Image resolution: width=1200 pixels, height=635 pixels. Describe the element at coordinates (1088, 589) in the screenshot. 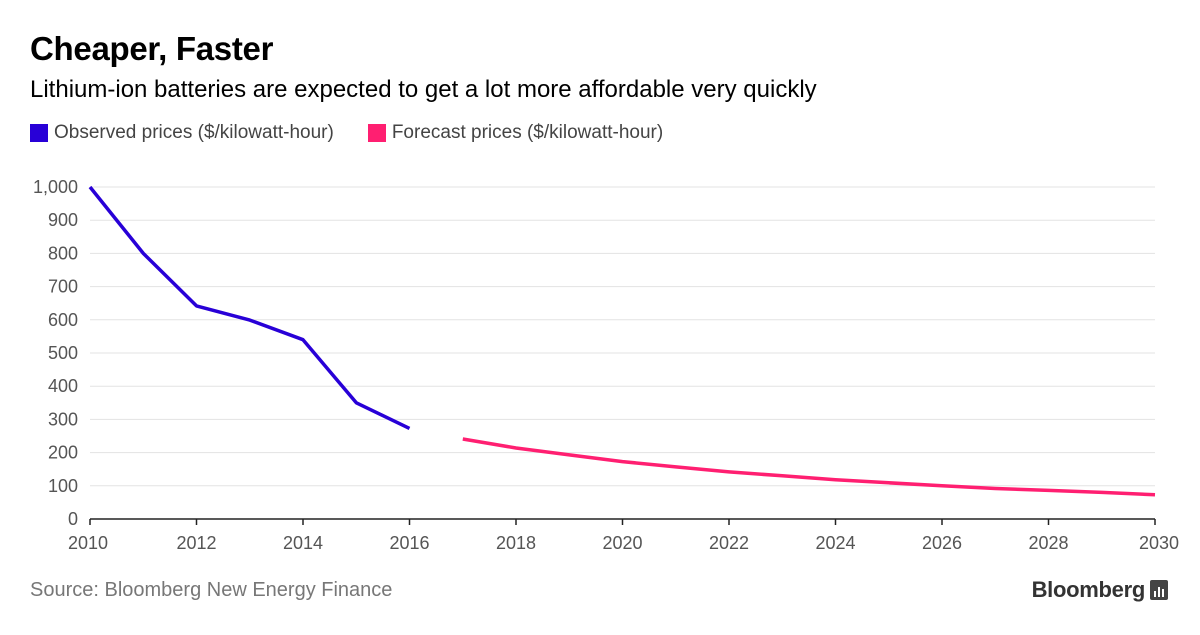

I see `brand-name: Bloomberg` at that location.